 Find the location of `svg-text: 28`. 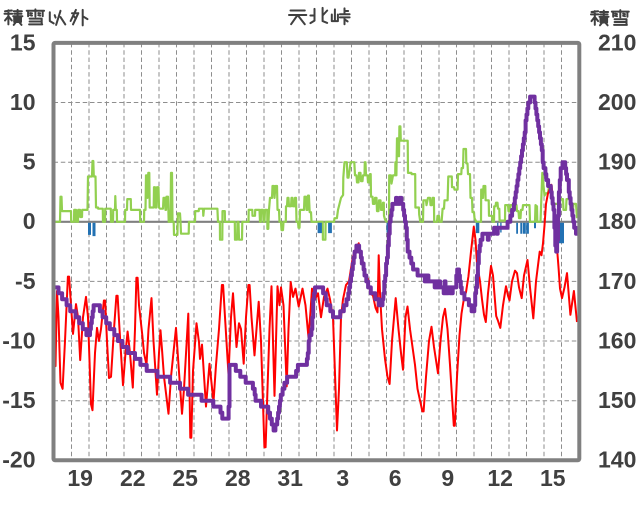

svg-text: 28 is located at coordinates (238, 478).